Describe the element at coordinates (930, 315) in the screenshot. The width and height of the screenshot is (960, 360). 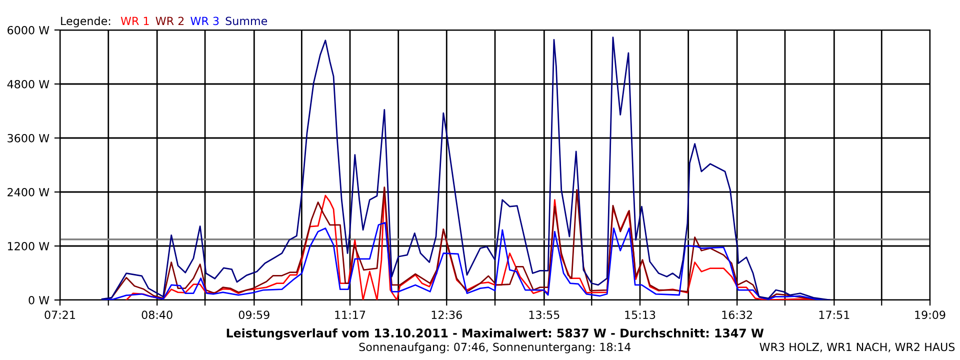
I see `x-tick-label: 19:09` at that location.